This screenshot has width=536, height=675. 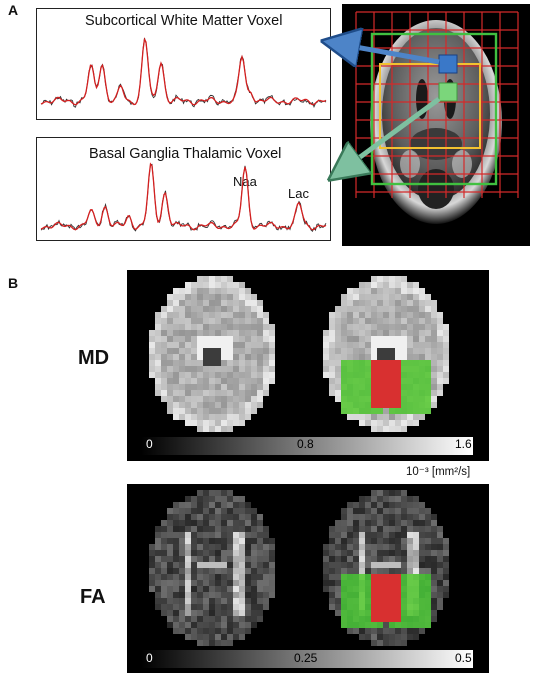 What do you see at coordinates (438, 472) in the screenshot?
I see `md-unit: 10⁻³ [mm²/s]` at bounding box center [438, 472].